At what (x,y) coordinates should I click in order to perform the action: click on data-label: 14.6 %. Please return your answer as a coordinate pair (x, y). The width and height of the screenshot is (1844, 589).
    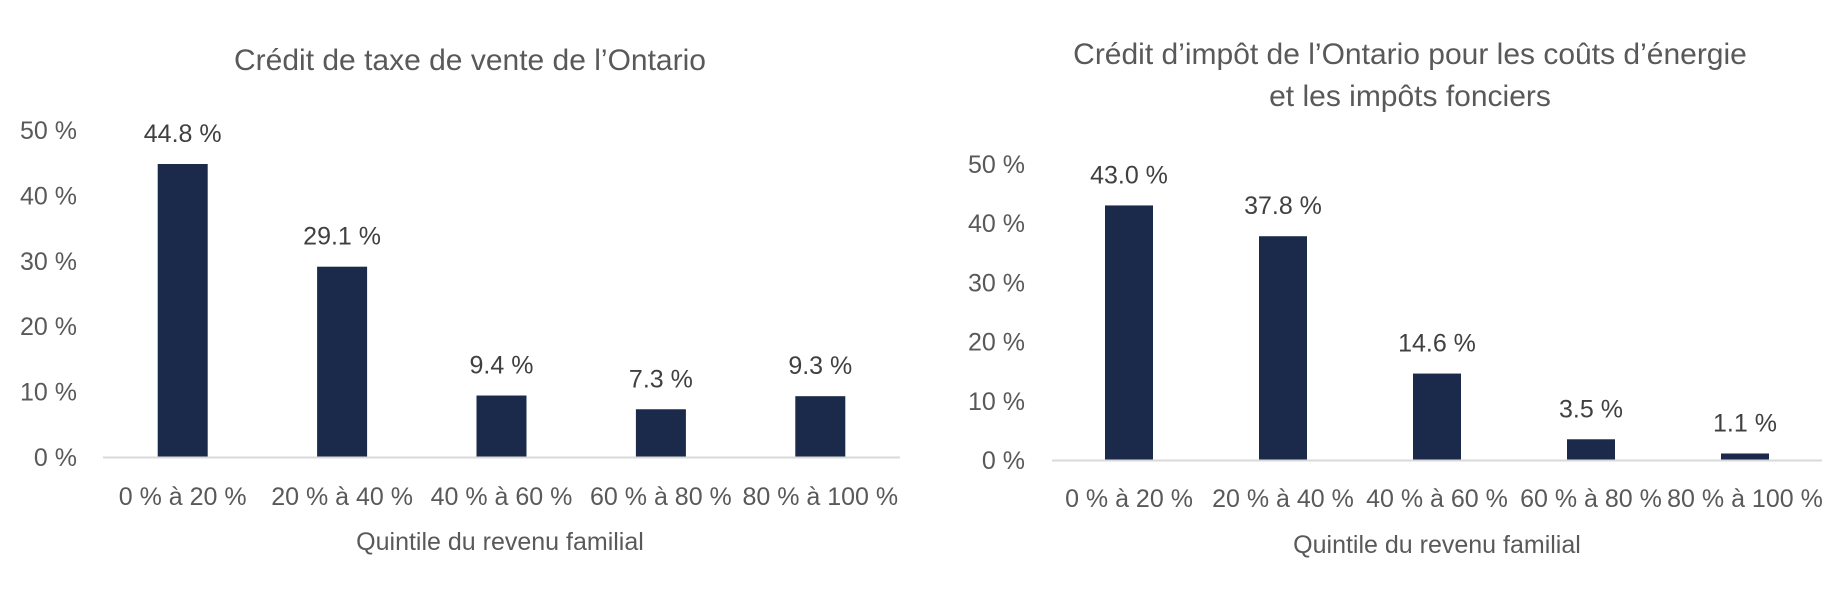
    Looking at the image, I should click on (1437, 344).